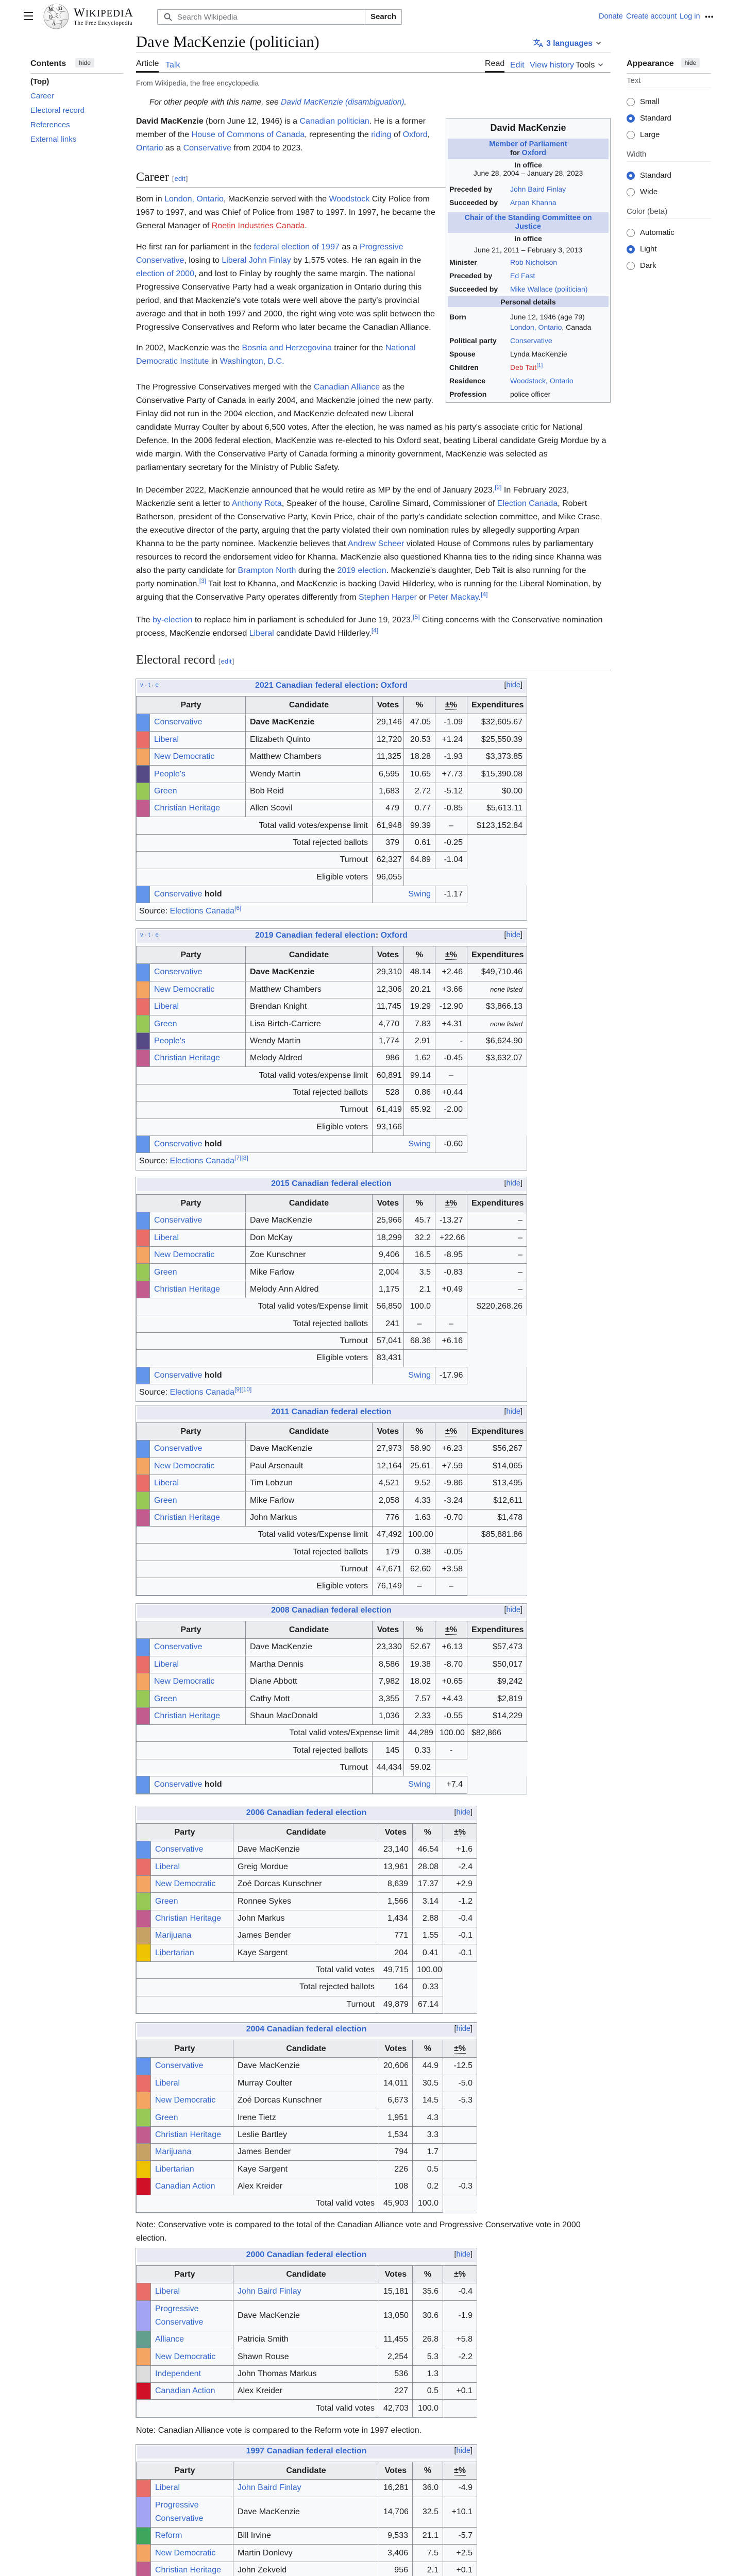 The height and width of the screenshot is (2576, 742). Describe the element at coordinates (57, 16) in the screenshot. I see `svg-text: ξ` at that location.